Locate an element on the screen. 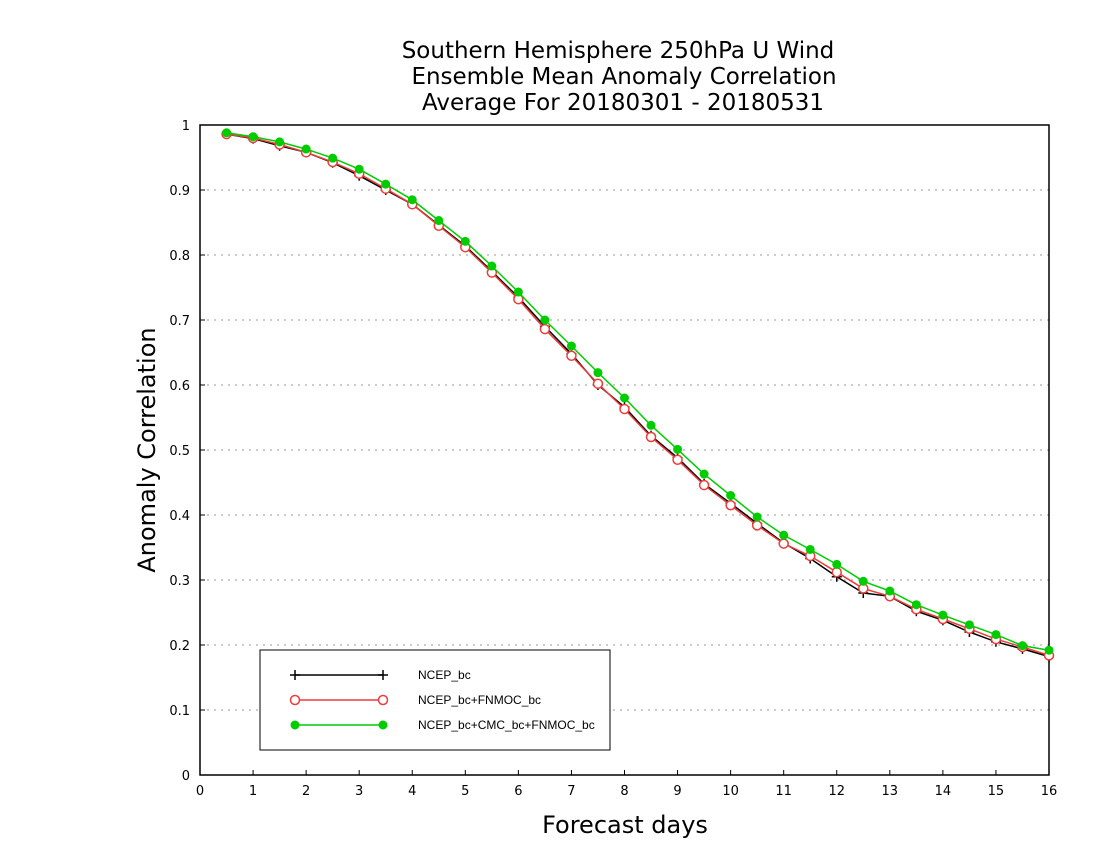  x-axis: 0 1 2 3 4 5 6 7 8 9 10 11 12 13 14 15 16 is located at coordinates (626, 784).